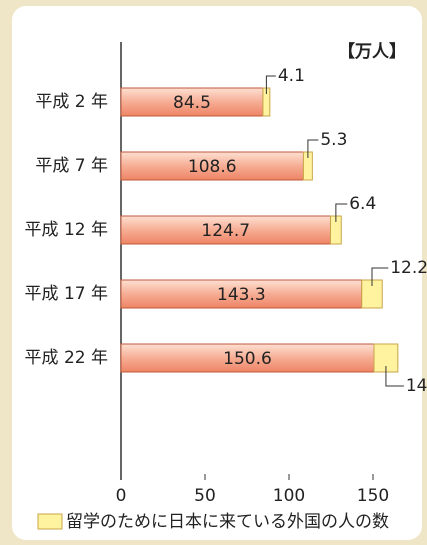  I want to click on legend-label: 留学のために日本に来ている外国の人の数, so click(227, 522).